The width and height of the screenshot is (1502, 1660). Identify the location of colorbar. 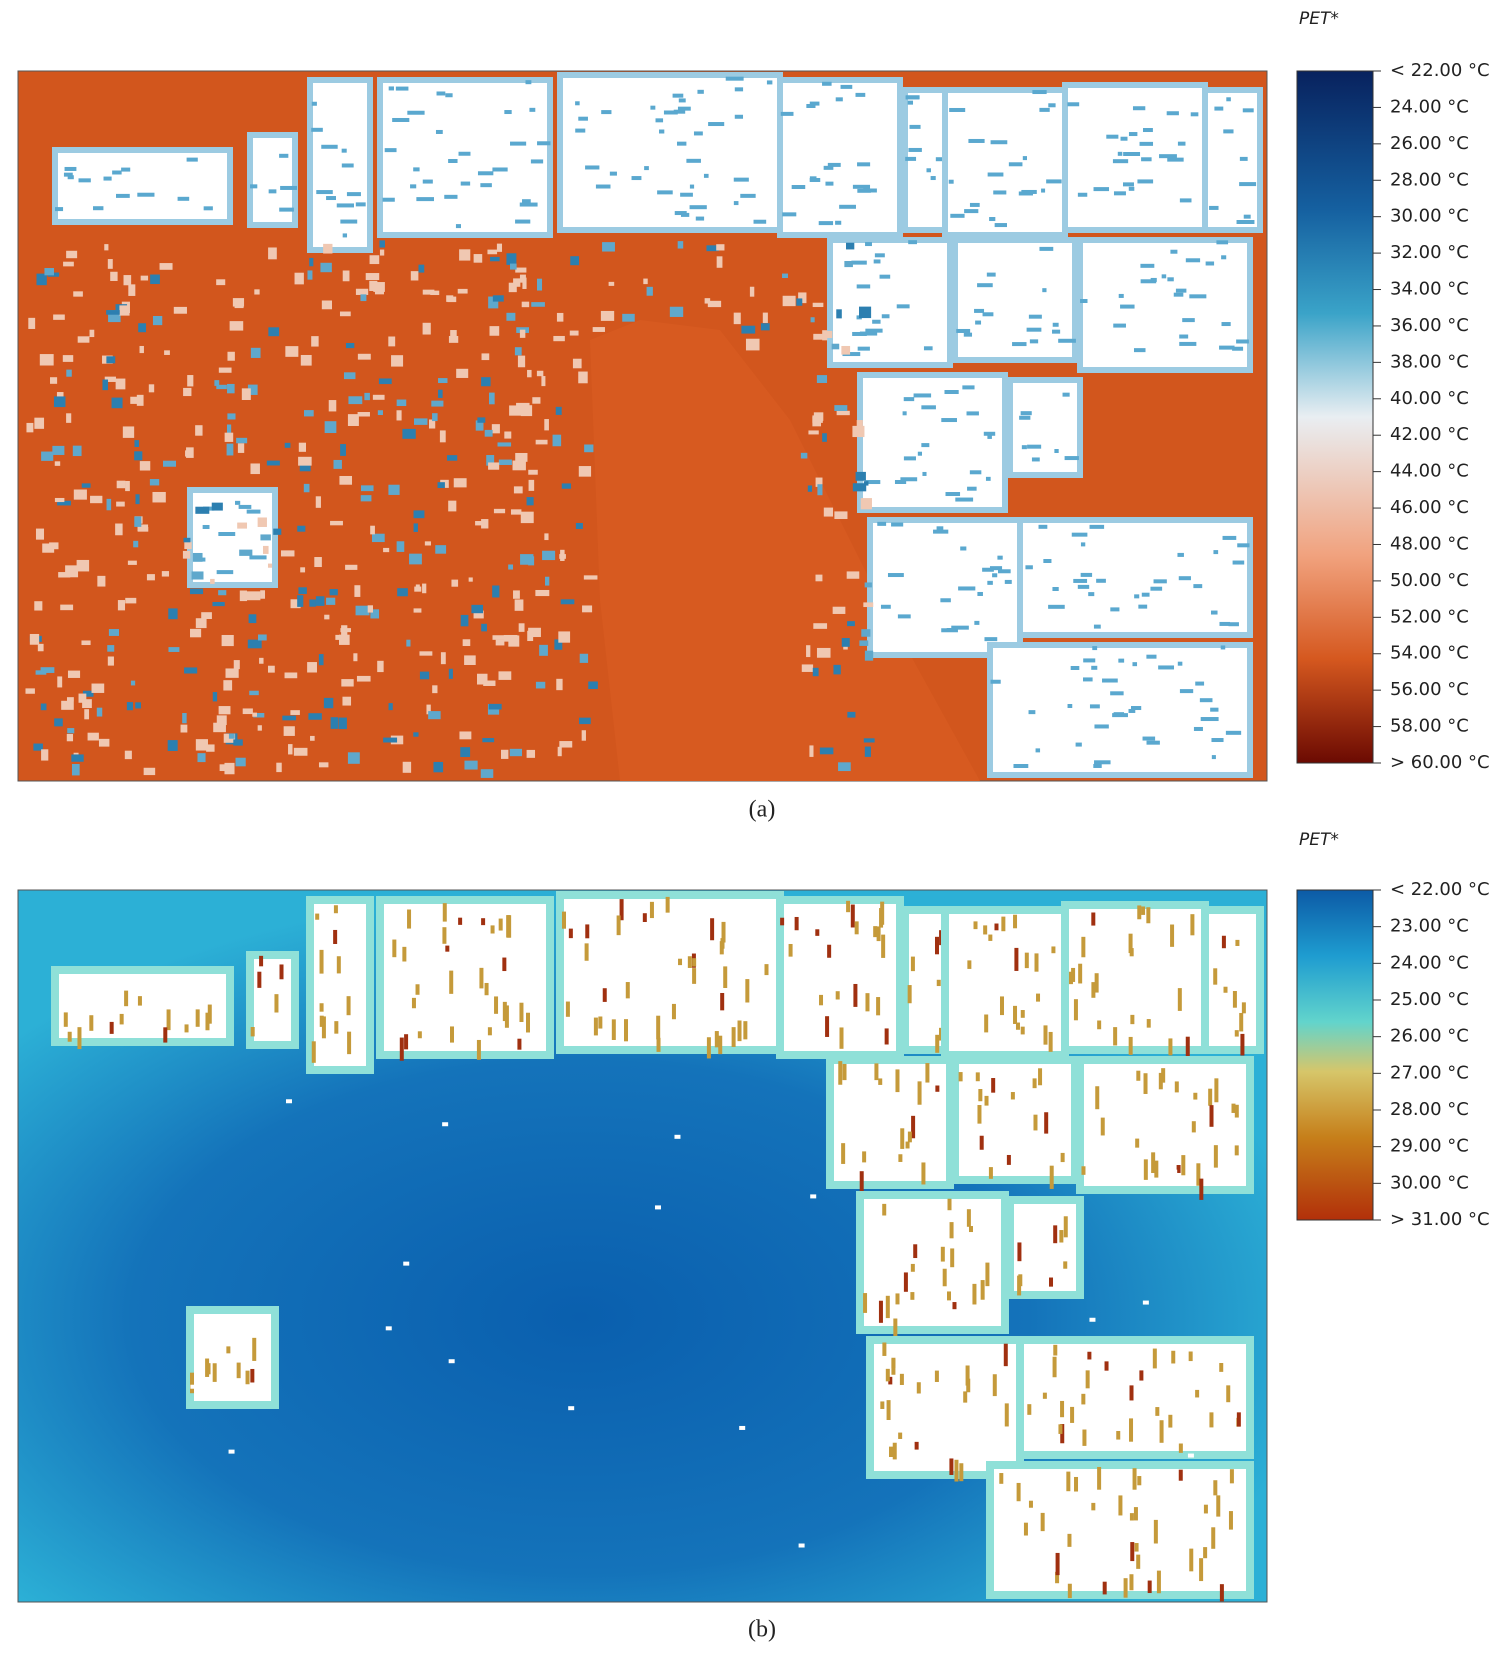
(1335, 1055).